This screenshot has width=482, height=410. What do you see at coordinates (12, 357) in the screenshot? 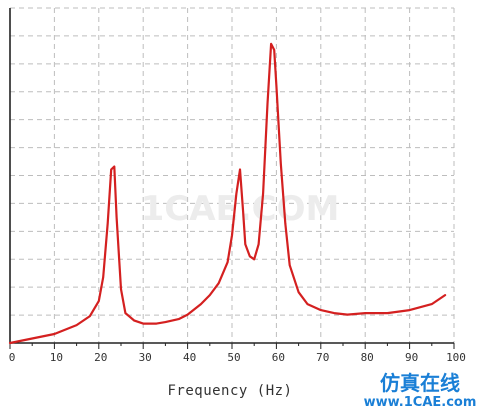
I see `x-tick-label: 0` at bounding box center [12, 357].